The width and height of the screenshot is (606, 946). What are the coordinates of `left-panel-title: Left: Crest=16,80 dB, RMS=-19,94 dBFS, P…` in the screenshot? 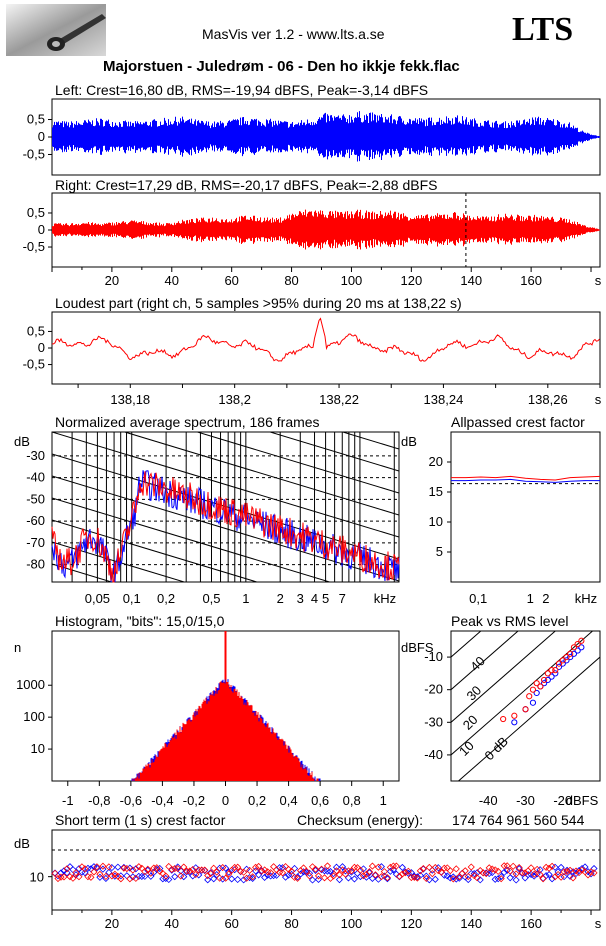 It's located at (242, 90).